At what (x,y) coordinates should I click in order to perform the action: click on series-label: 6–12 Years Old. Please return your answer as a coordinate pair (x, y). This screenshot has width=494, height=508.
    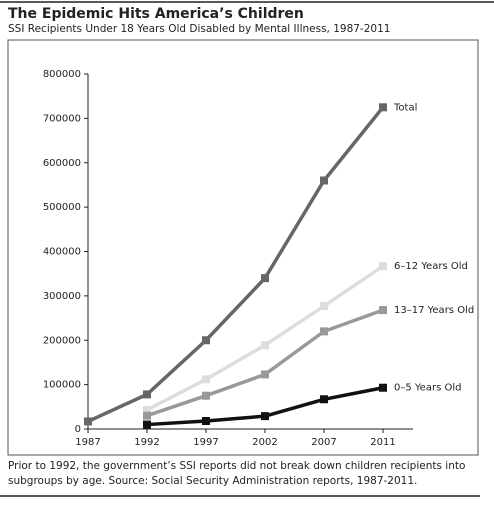
    Looking at the image, I should click on (431, 266).